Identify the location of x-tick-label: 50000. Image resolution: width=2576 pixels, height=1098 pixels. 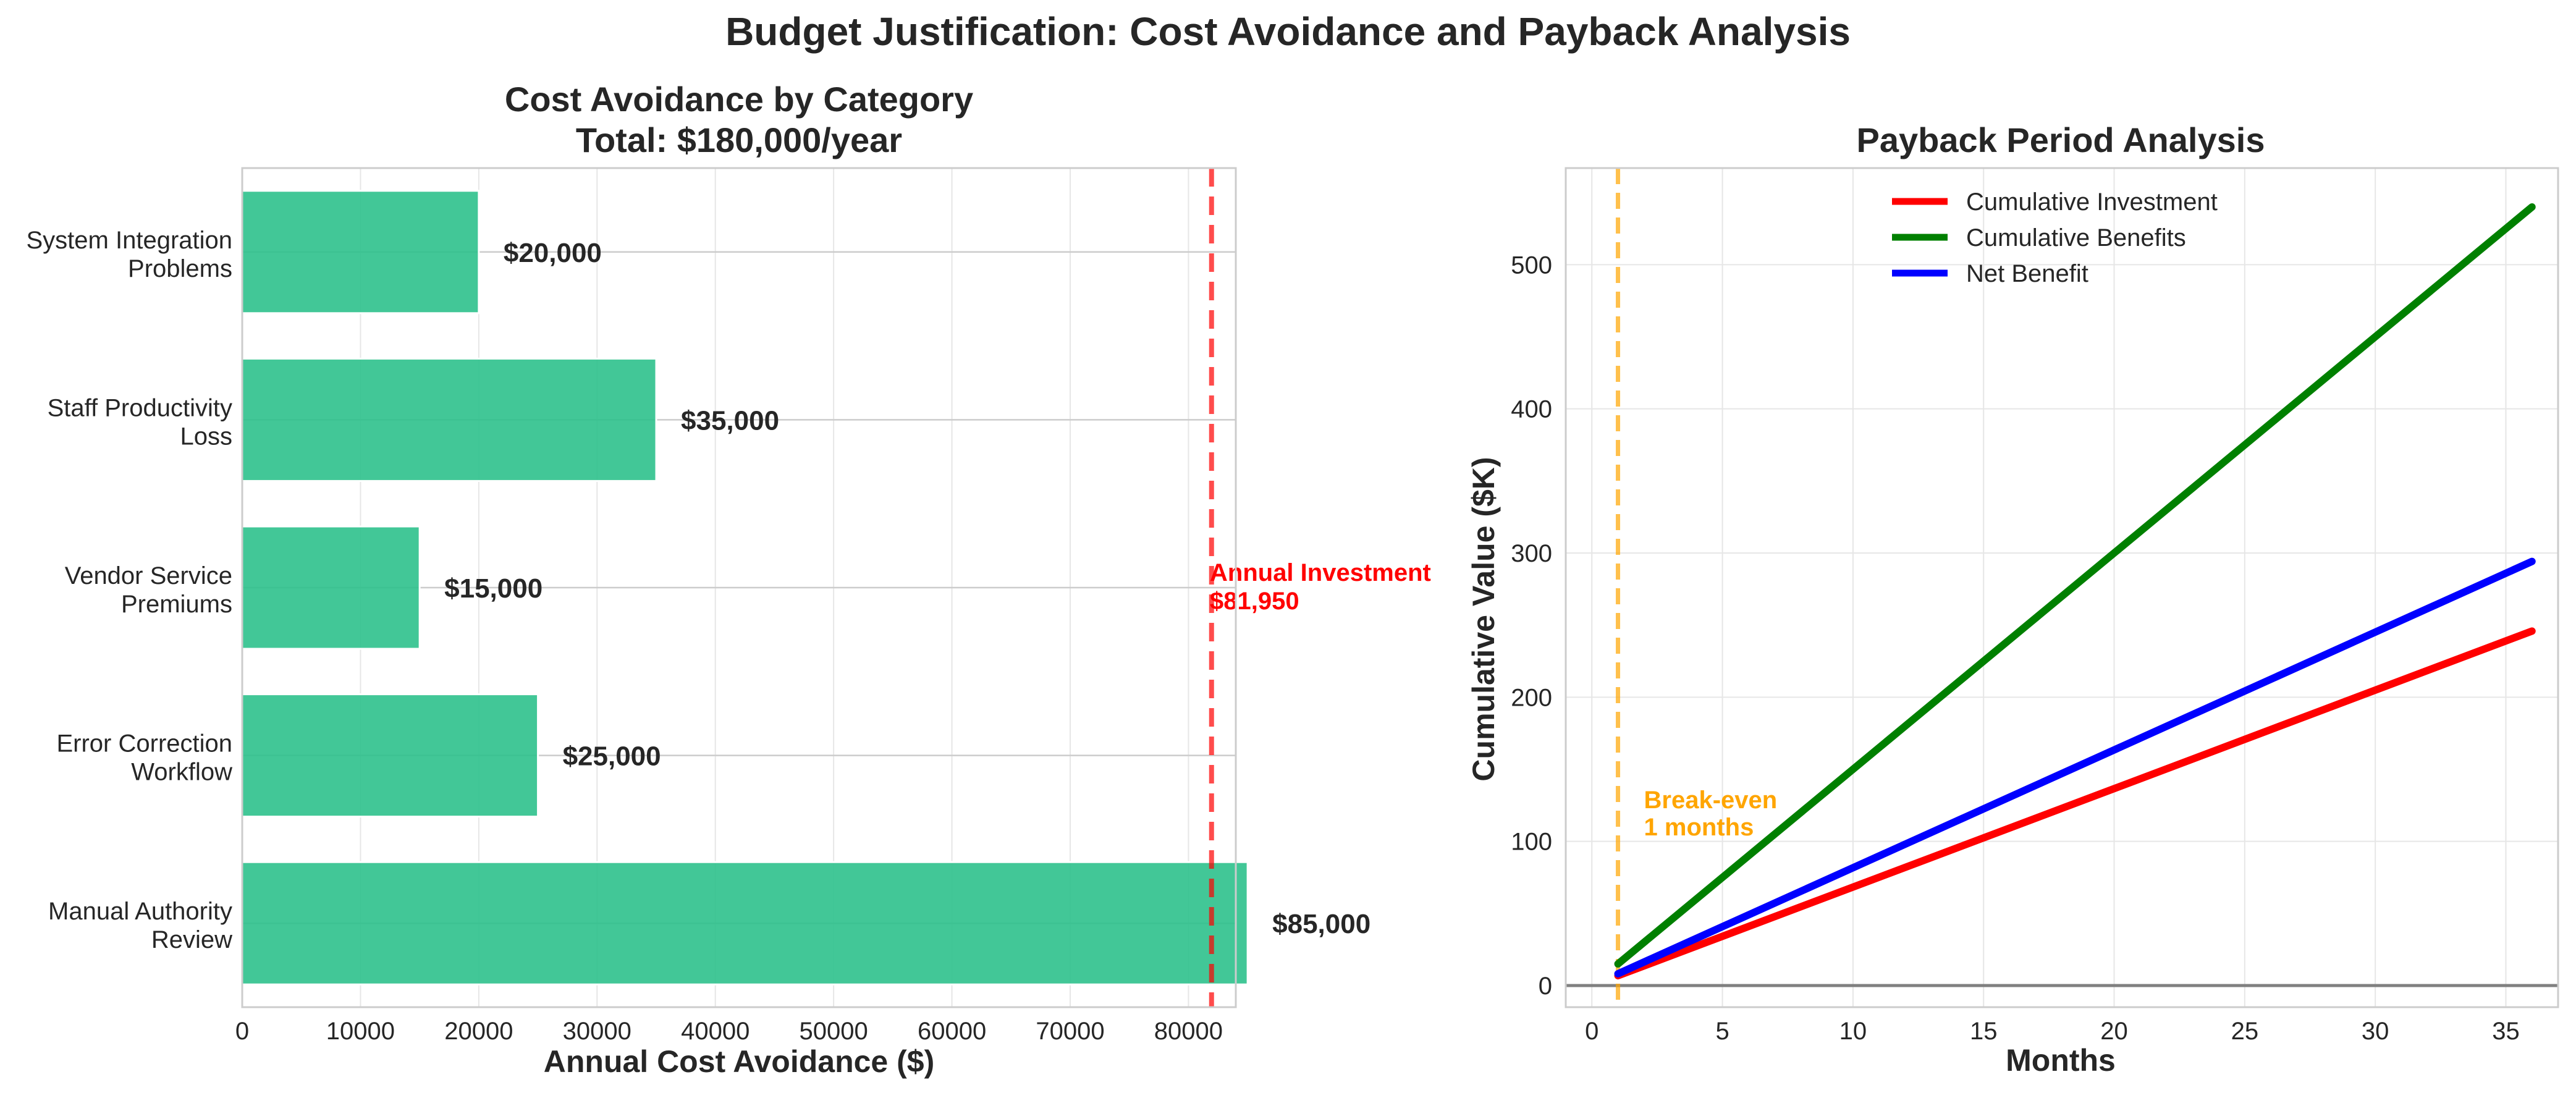
(834, 1031).